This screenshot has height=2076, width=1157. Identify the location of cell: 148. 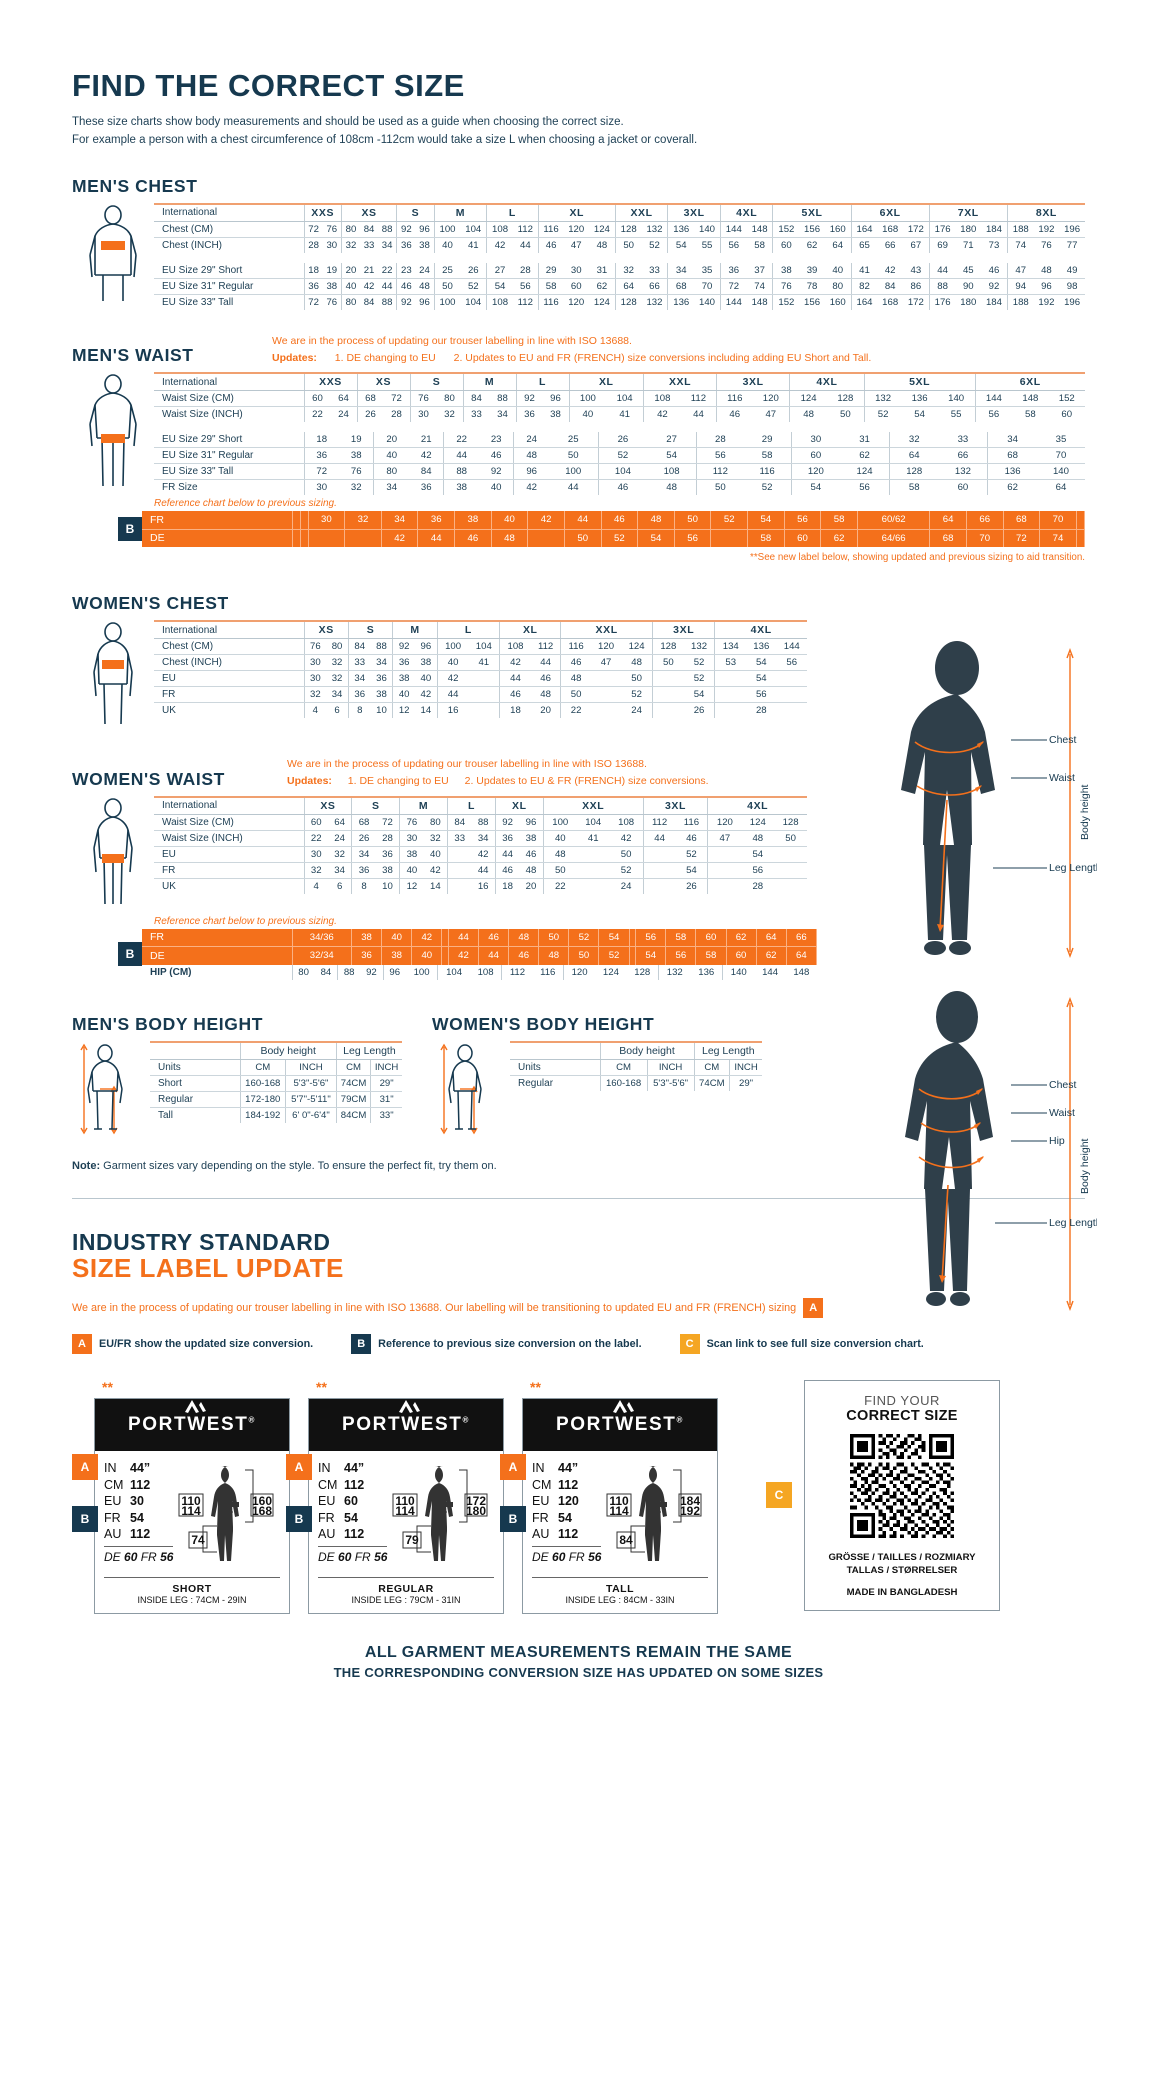
(759, 229).